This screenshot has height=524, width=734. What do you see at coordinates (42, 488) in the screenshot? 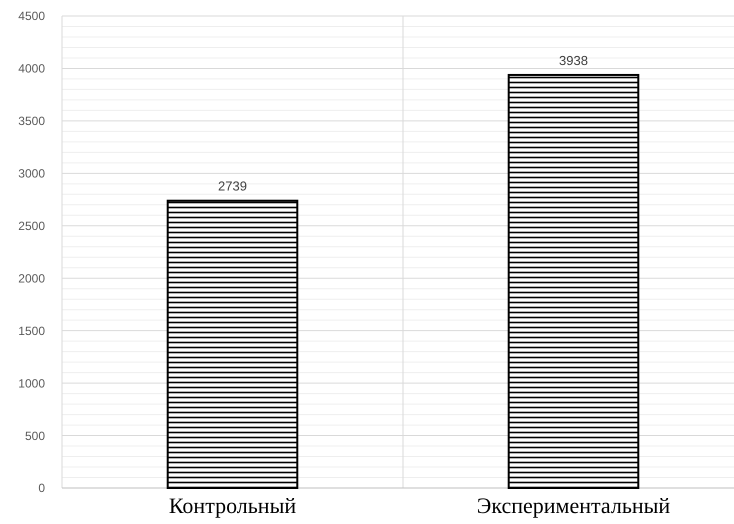
I see `y-tick-label: 0` at bounding box center [42, 488].